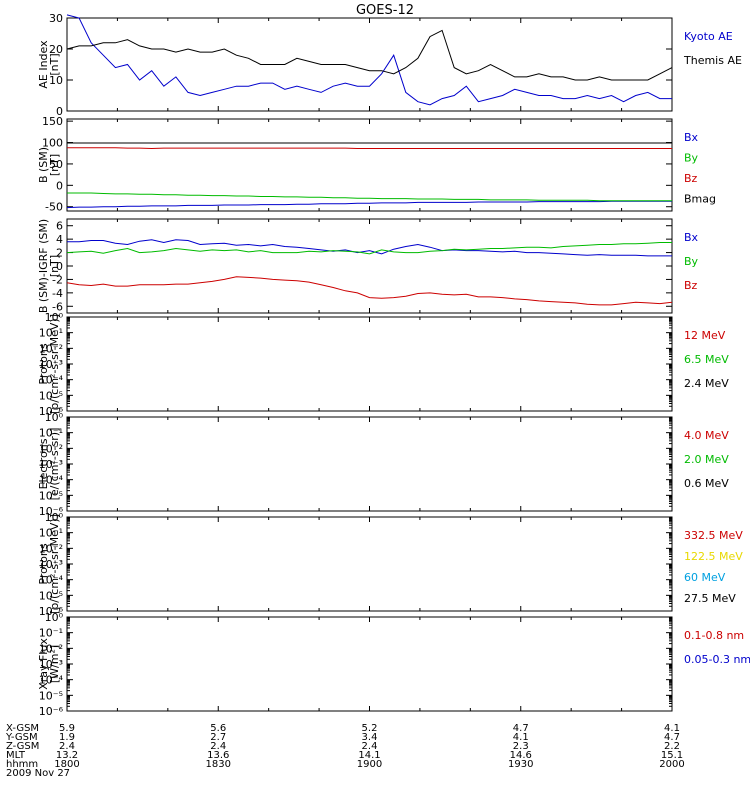  Describe the element at coordinates (43, 266) in the screenshot. I see `y-axis-label: B (SM)-IGRF (SM)` at that location.